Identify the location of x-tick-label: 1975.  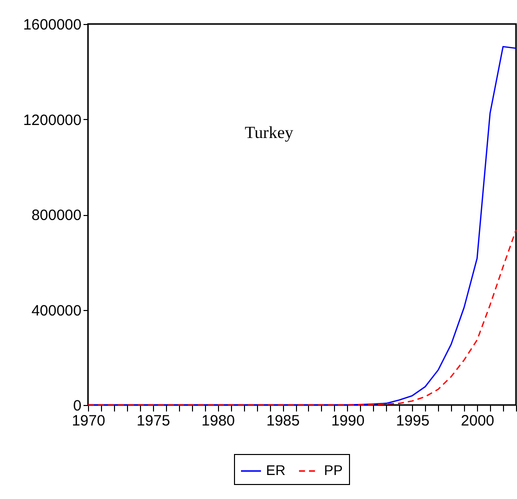
(153, 421).